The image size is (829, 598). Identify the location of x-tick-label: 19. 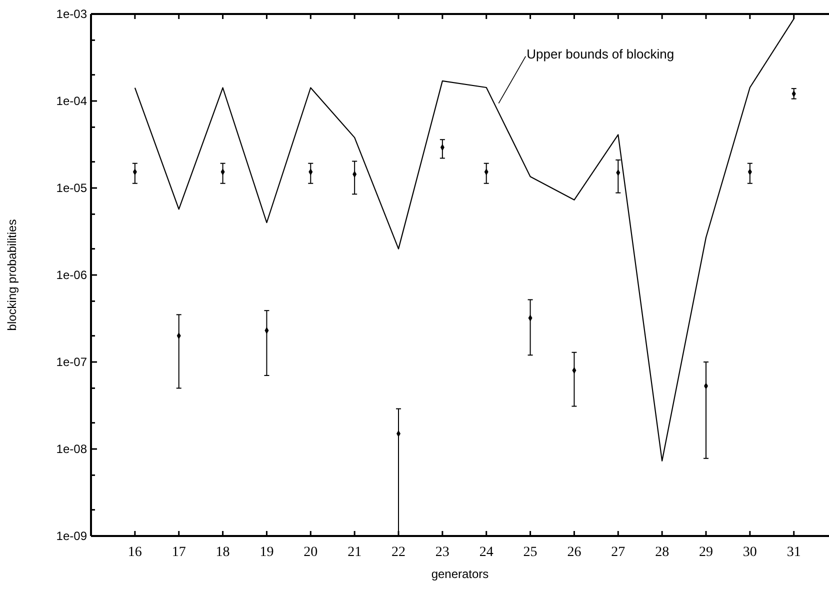
(267, 552).